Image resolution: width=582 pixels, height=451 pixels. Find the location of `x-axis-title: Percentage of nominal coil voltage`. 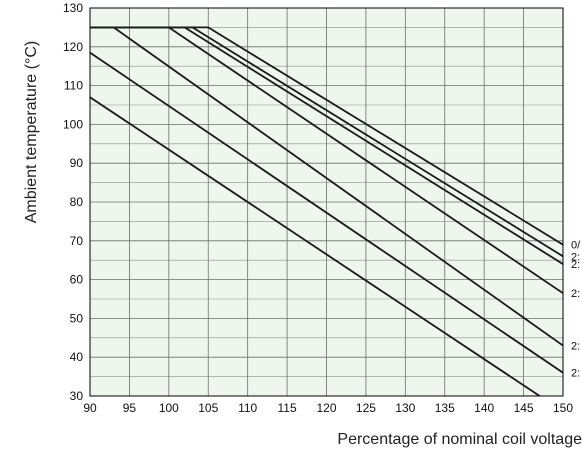

x-axis-title: Percentage of nominal coil voltage is located at coordinates (459, 439).